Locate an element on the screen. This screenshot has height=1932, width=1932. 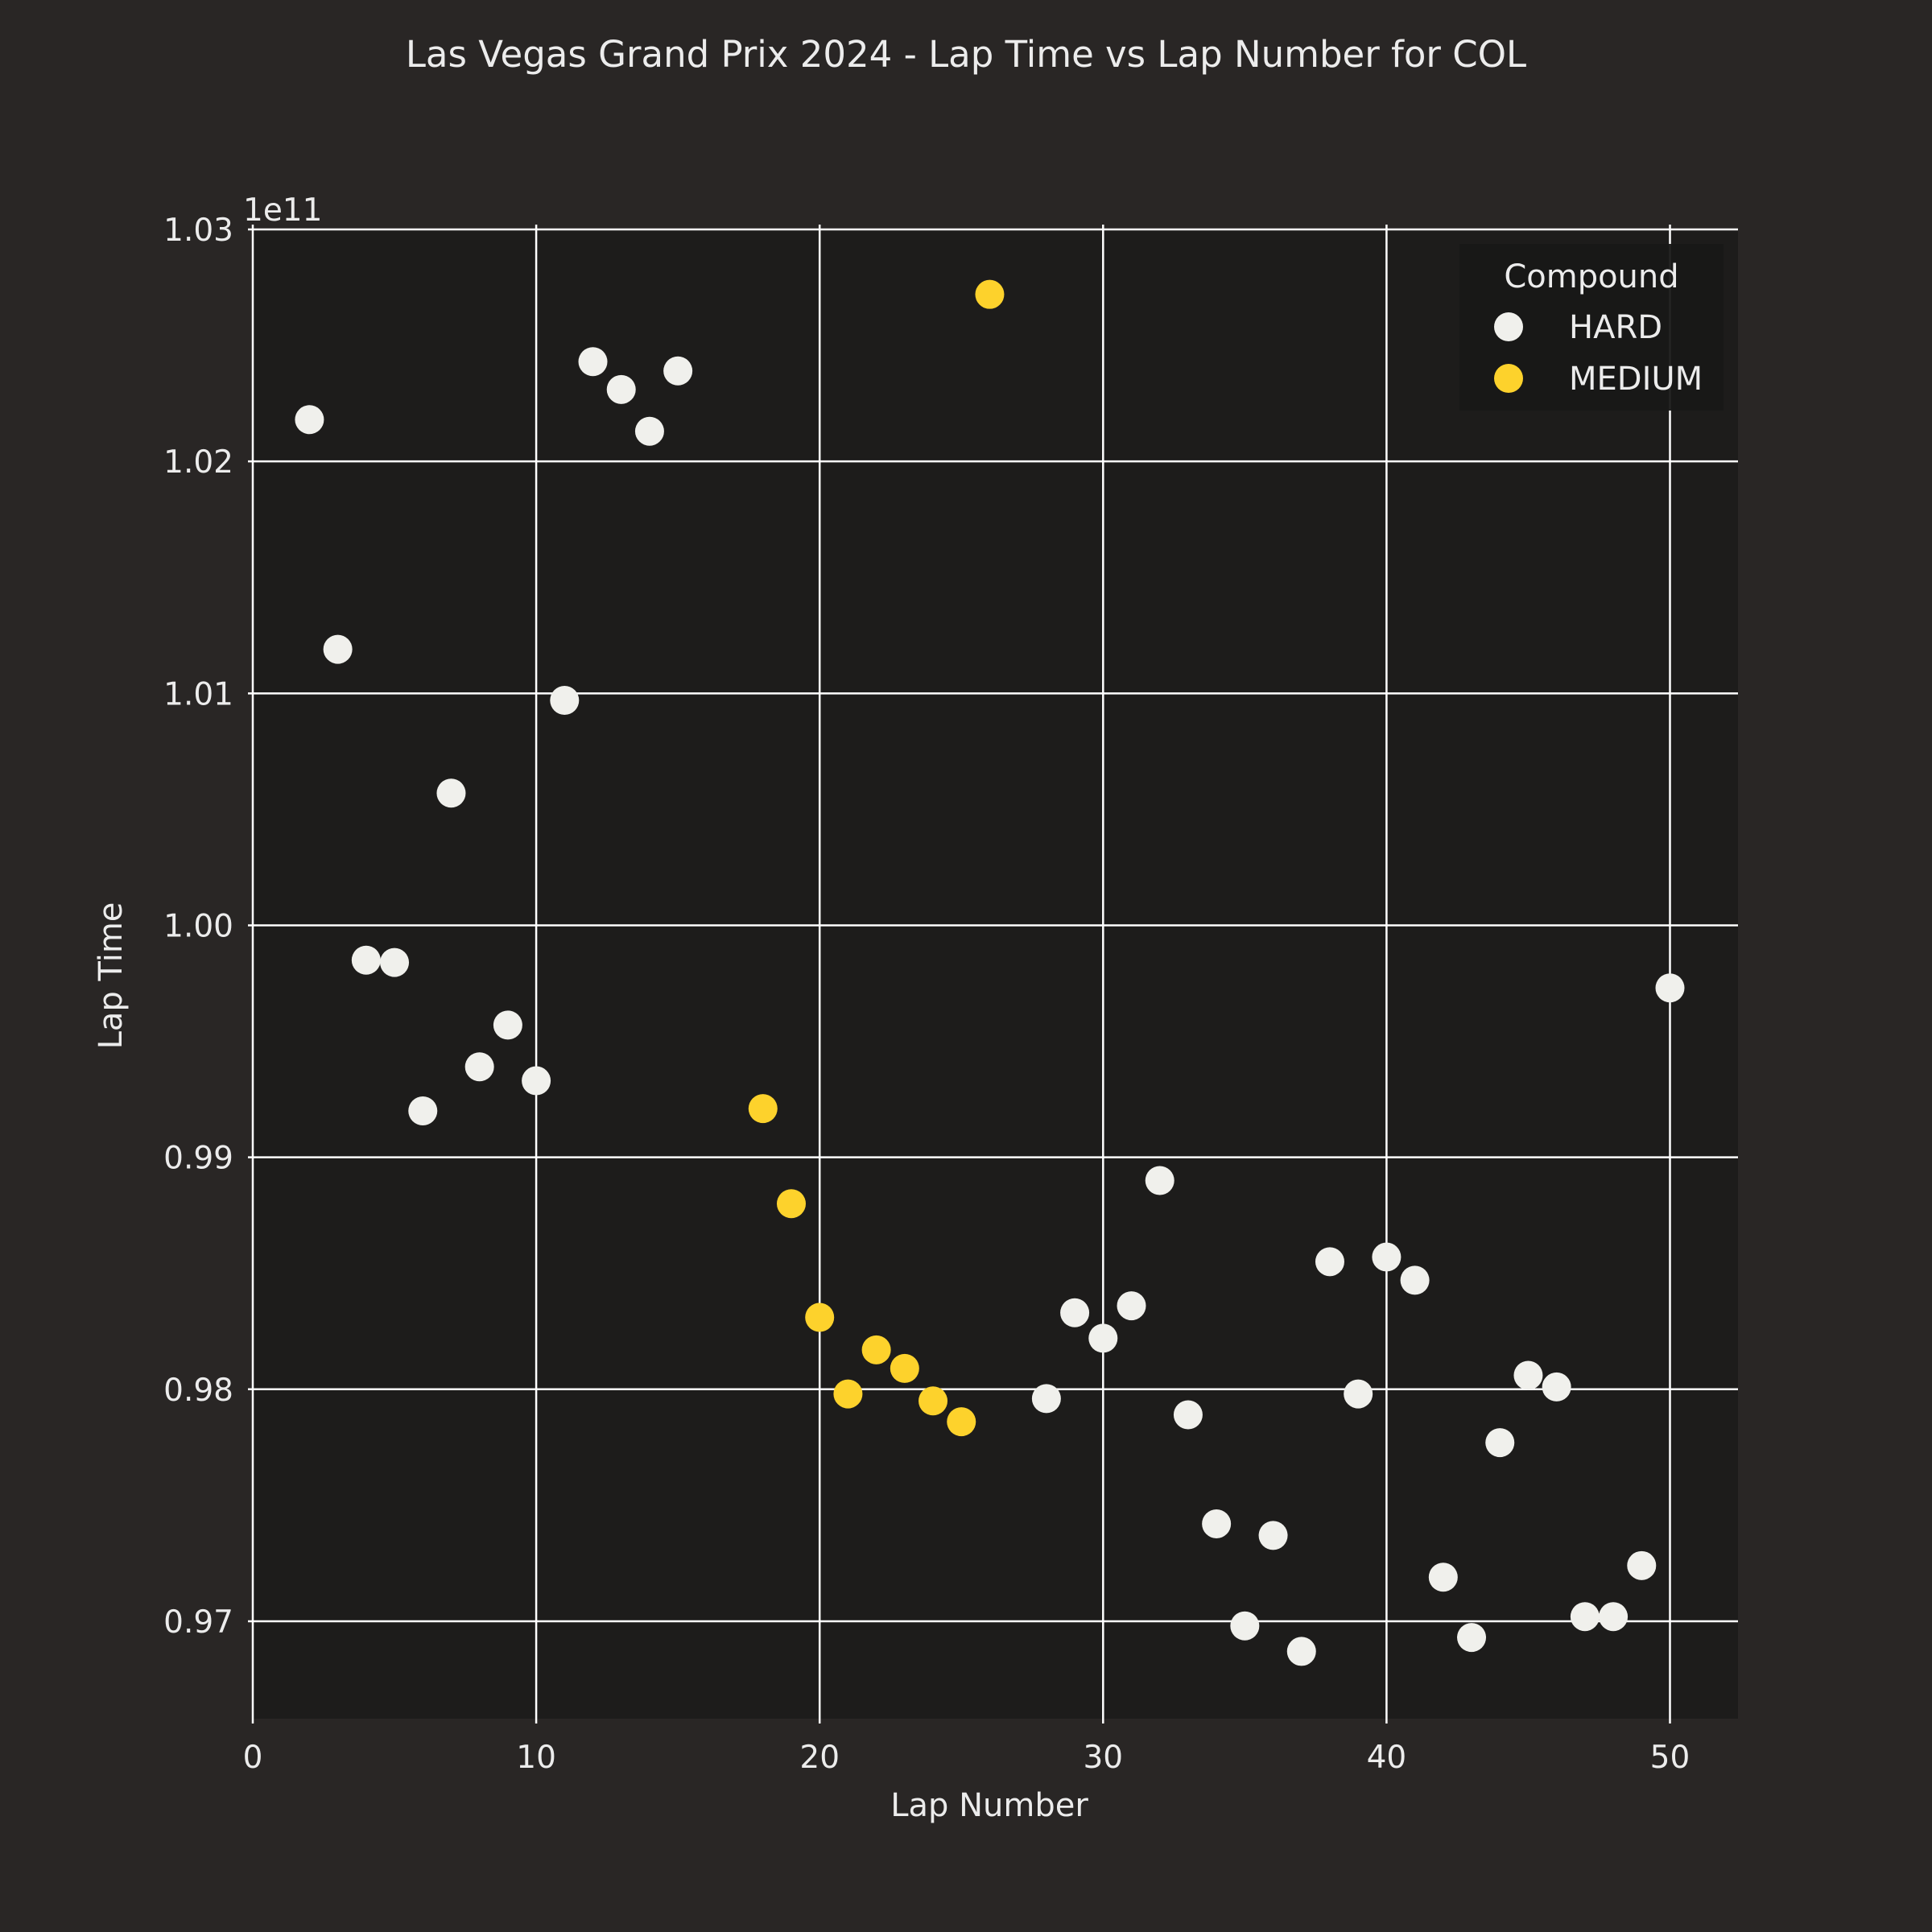
y-axis-label: Lap Time is located at coordinates (111, 976).